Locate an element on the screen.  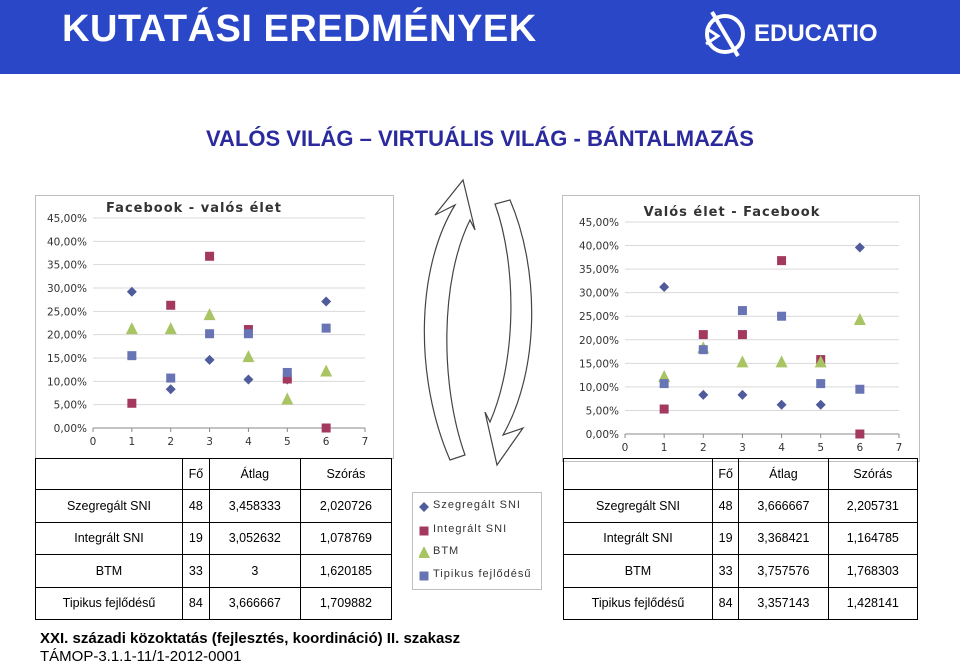
y-tick-label: 35,00% is located at coordinates (67, 266).